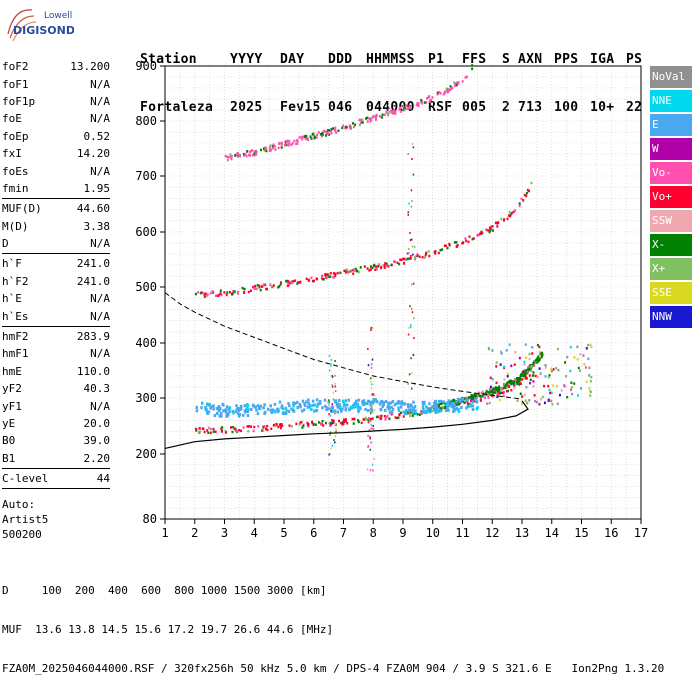 Image resolution: width=700 pixels, height=688 pixels. I want to click on header-label-4: HHMMSS, so click(390, 59).